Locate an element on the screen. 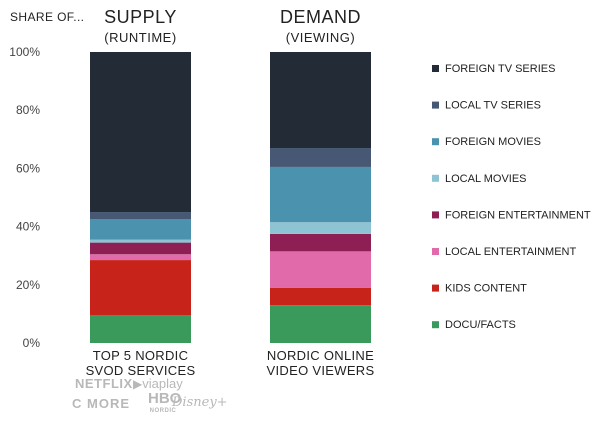  category-label: TOP 5 NORDIC is located at coordinates (141, 355).